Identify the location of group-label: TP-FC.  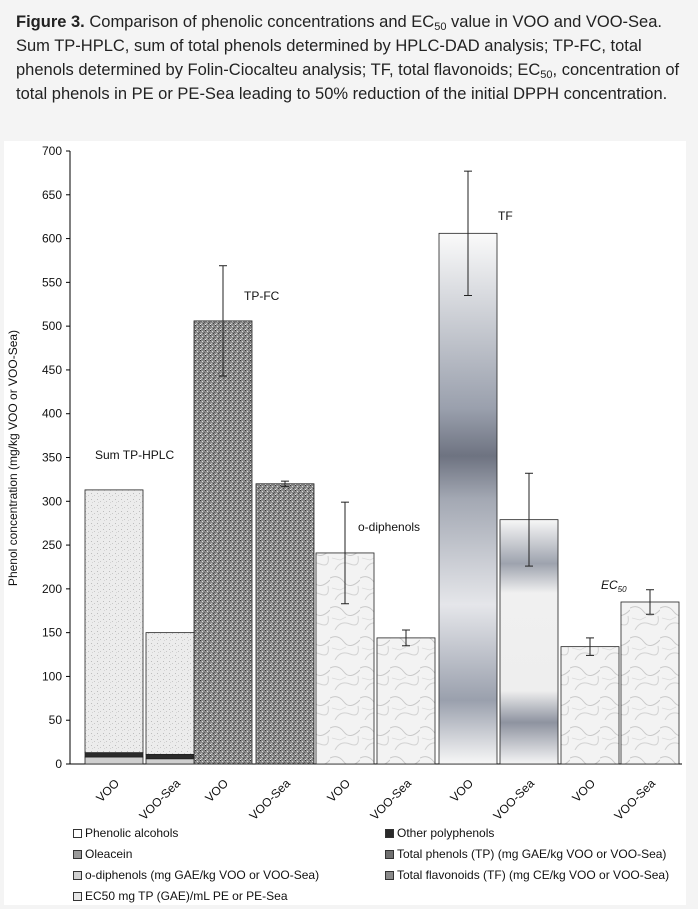
(262, 296).